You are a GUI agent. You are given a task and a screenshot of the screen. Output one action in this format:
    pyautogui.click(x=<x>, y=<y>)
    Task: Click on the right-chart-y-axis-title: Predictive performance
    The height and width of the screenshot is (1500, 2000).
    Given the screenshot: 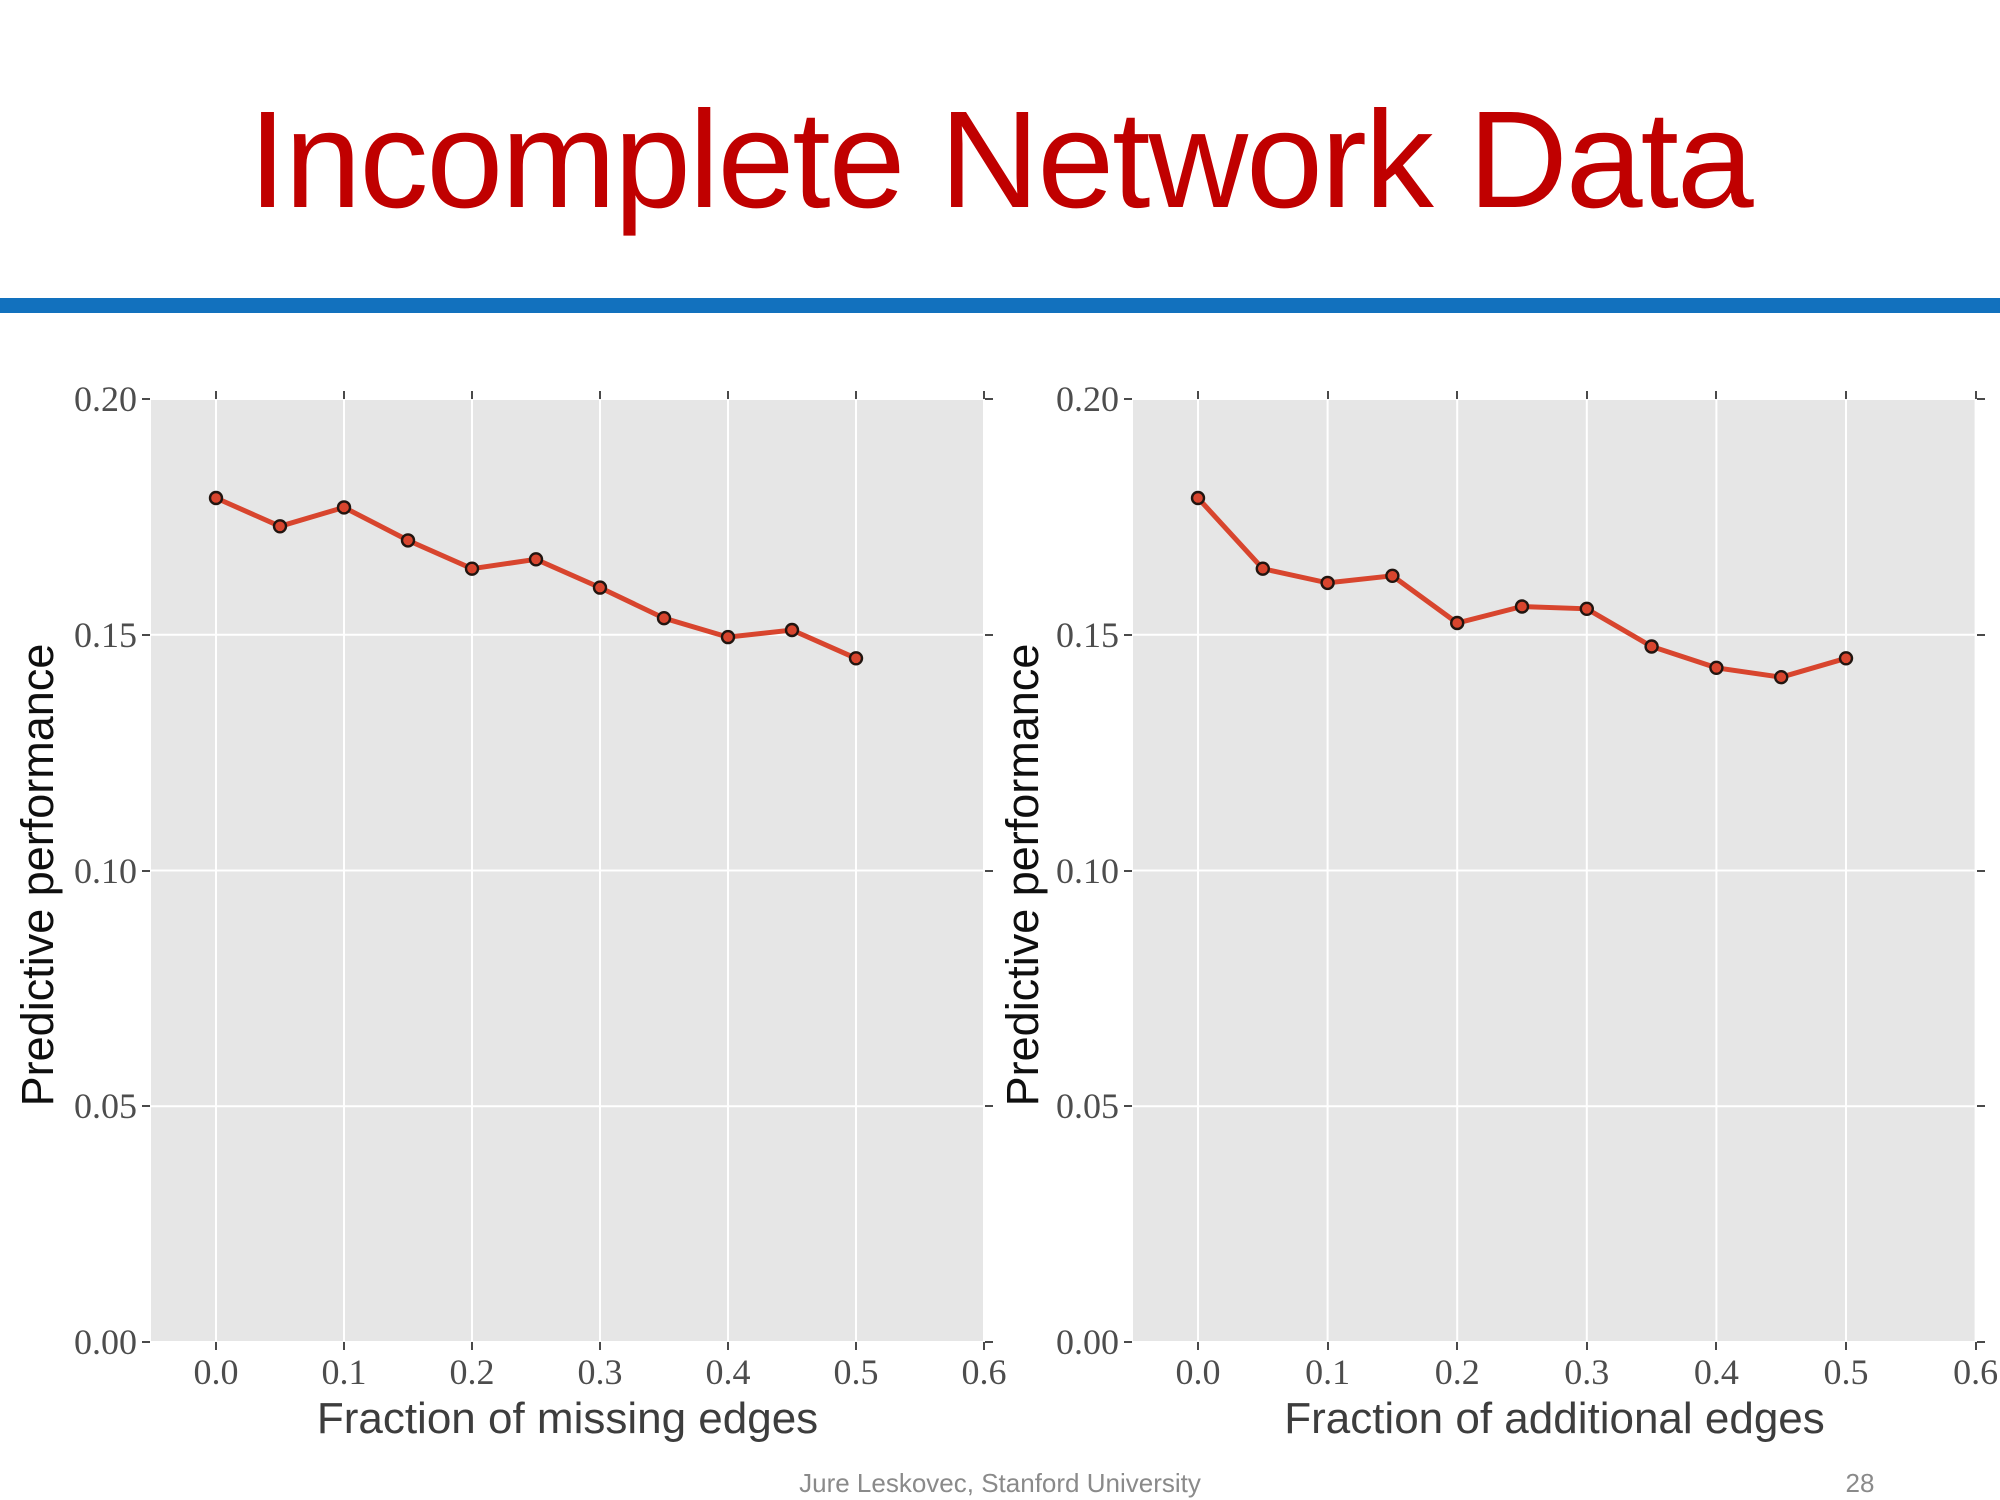 What is the action you would take?
    pyautogui.click(x=1022, y=874)
    